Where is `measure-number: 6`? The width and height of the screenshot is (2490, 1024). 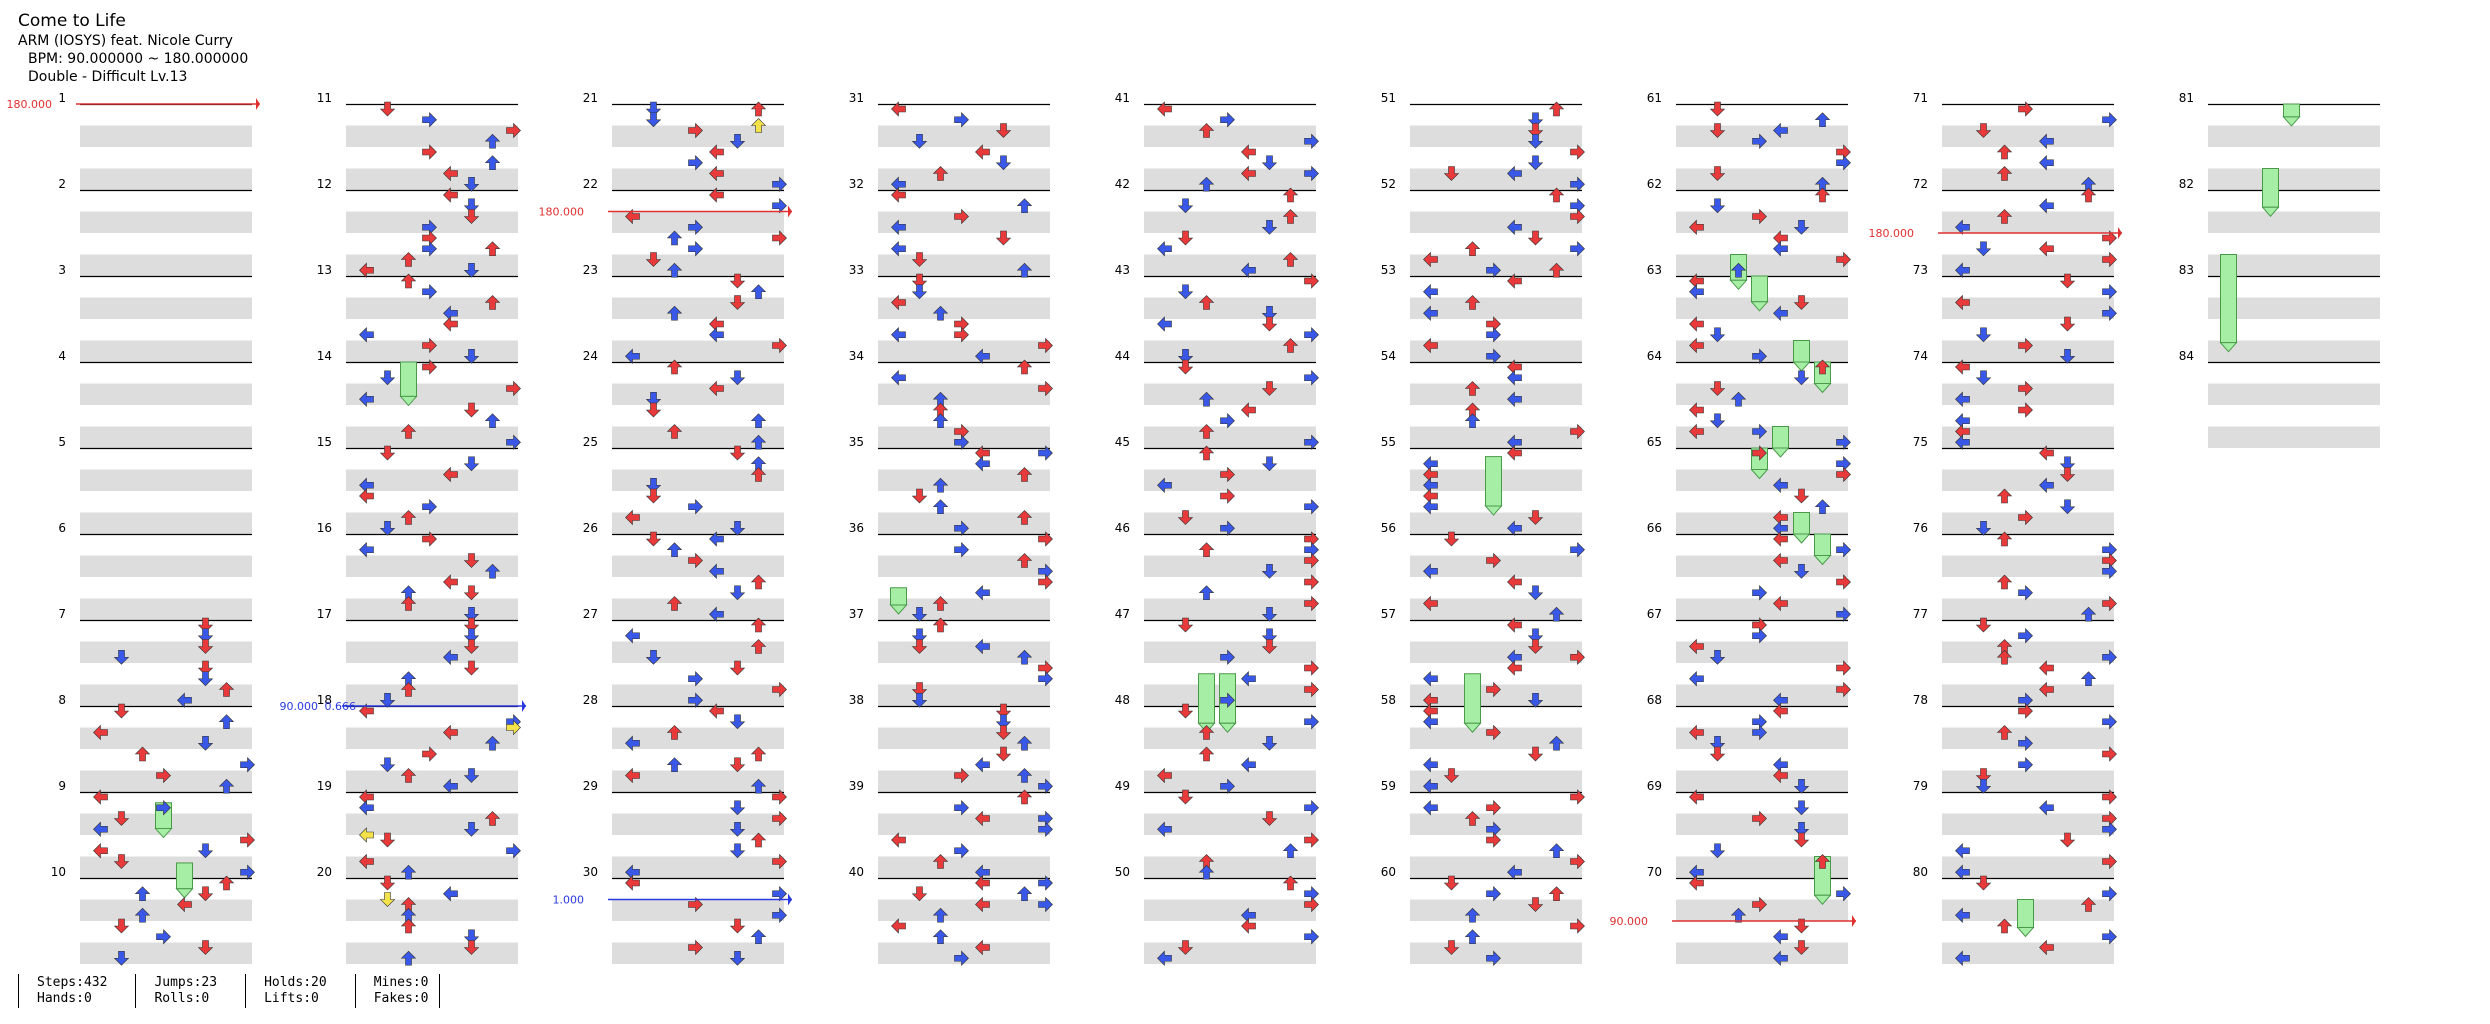 measure-number: 6 is located at coordinates (62, 528).